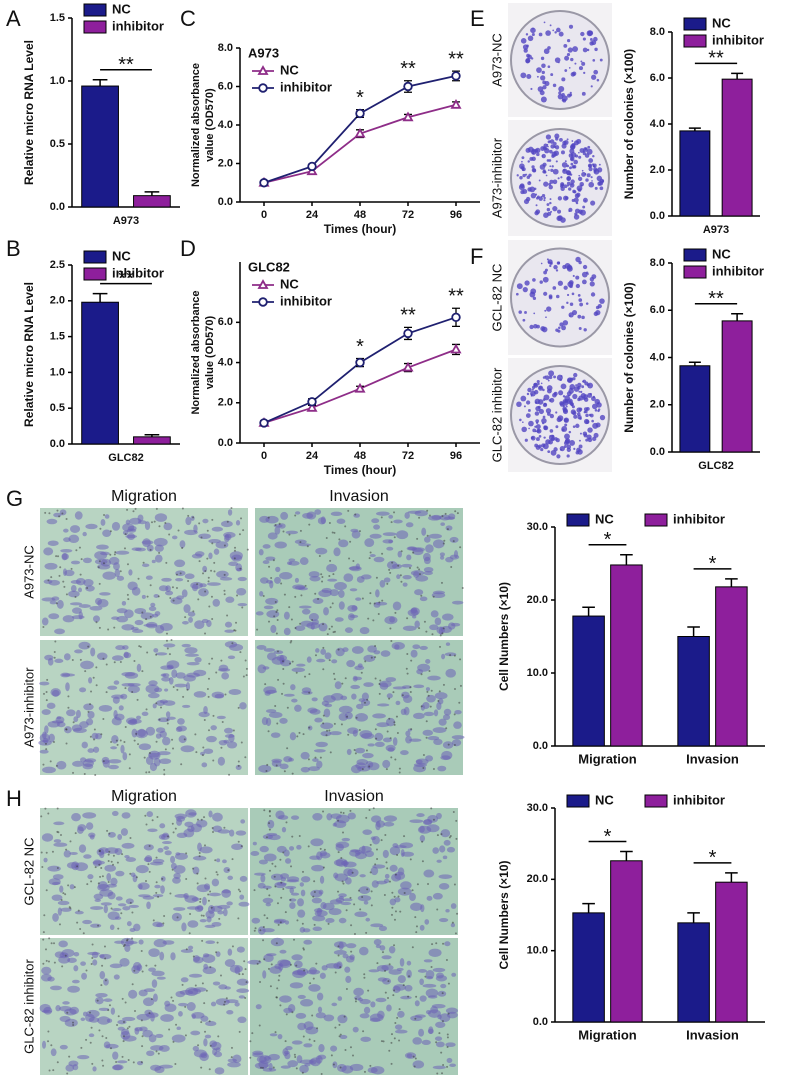 The height and width of the screenshot is (1077, 785). What do you see at coordinates (269, 266) in the screenshot?
I see `chart-title: GLC82` at bounding box center [269, 266].